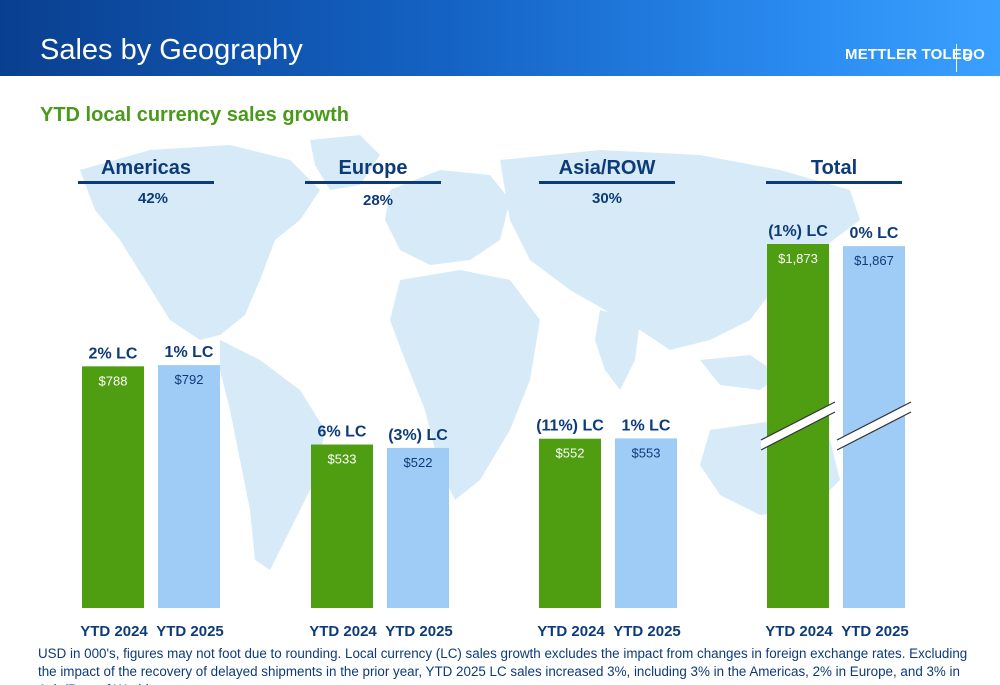  Describe the element at coordinates (646, 523) in the screenshot. I see `bar-asia-row-ytd-2025` at that location.